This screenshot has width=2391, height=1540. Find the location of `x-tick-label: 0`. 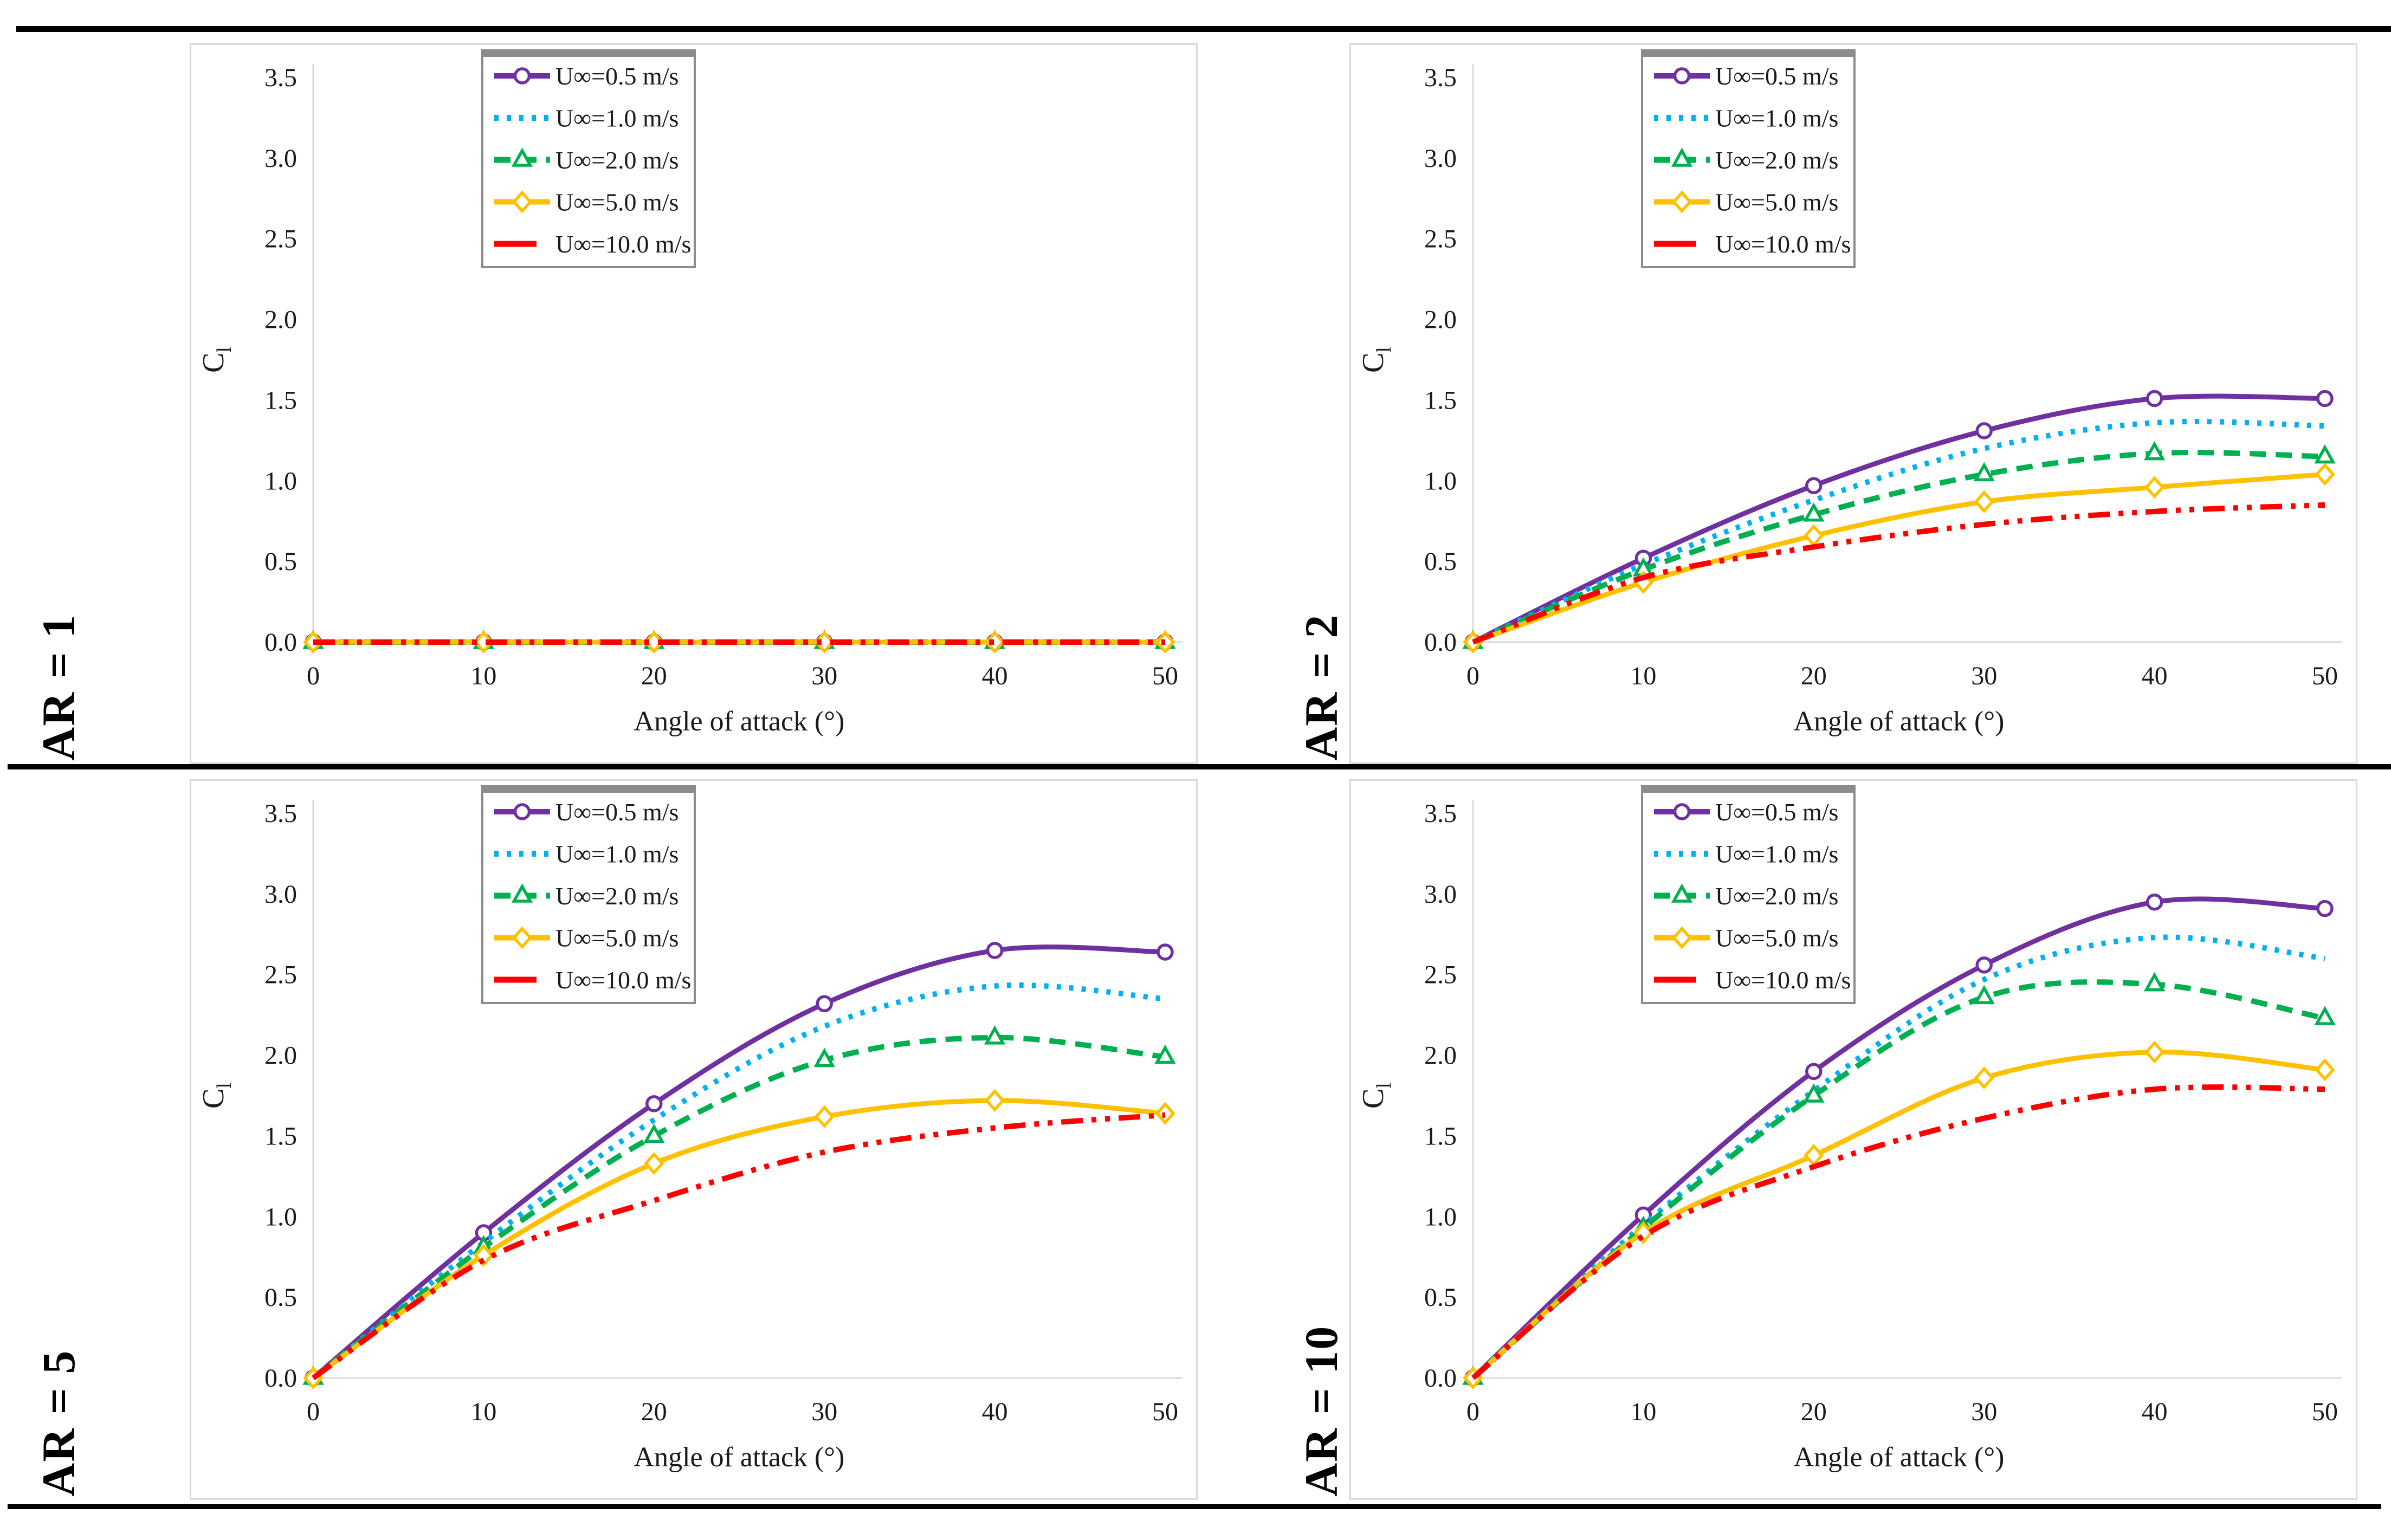

x-tick-label: 0 is located at coordinates (1472, 676).